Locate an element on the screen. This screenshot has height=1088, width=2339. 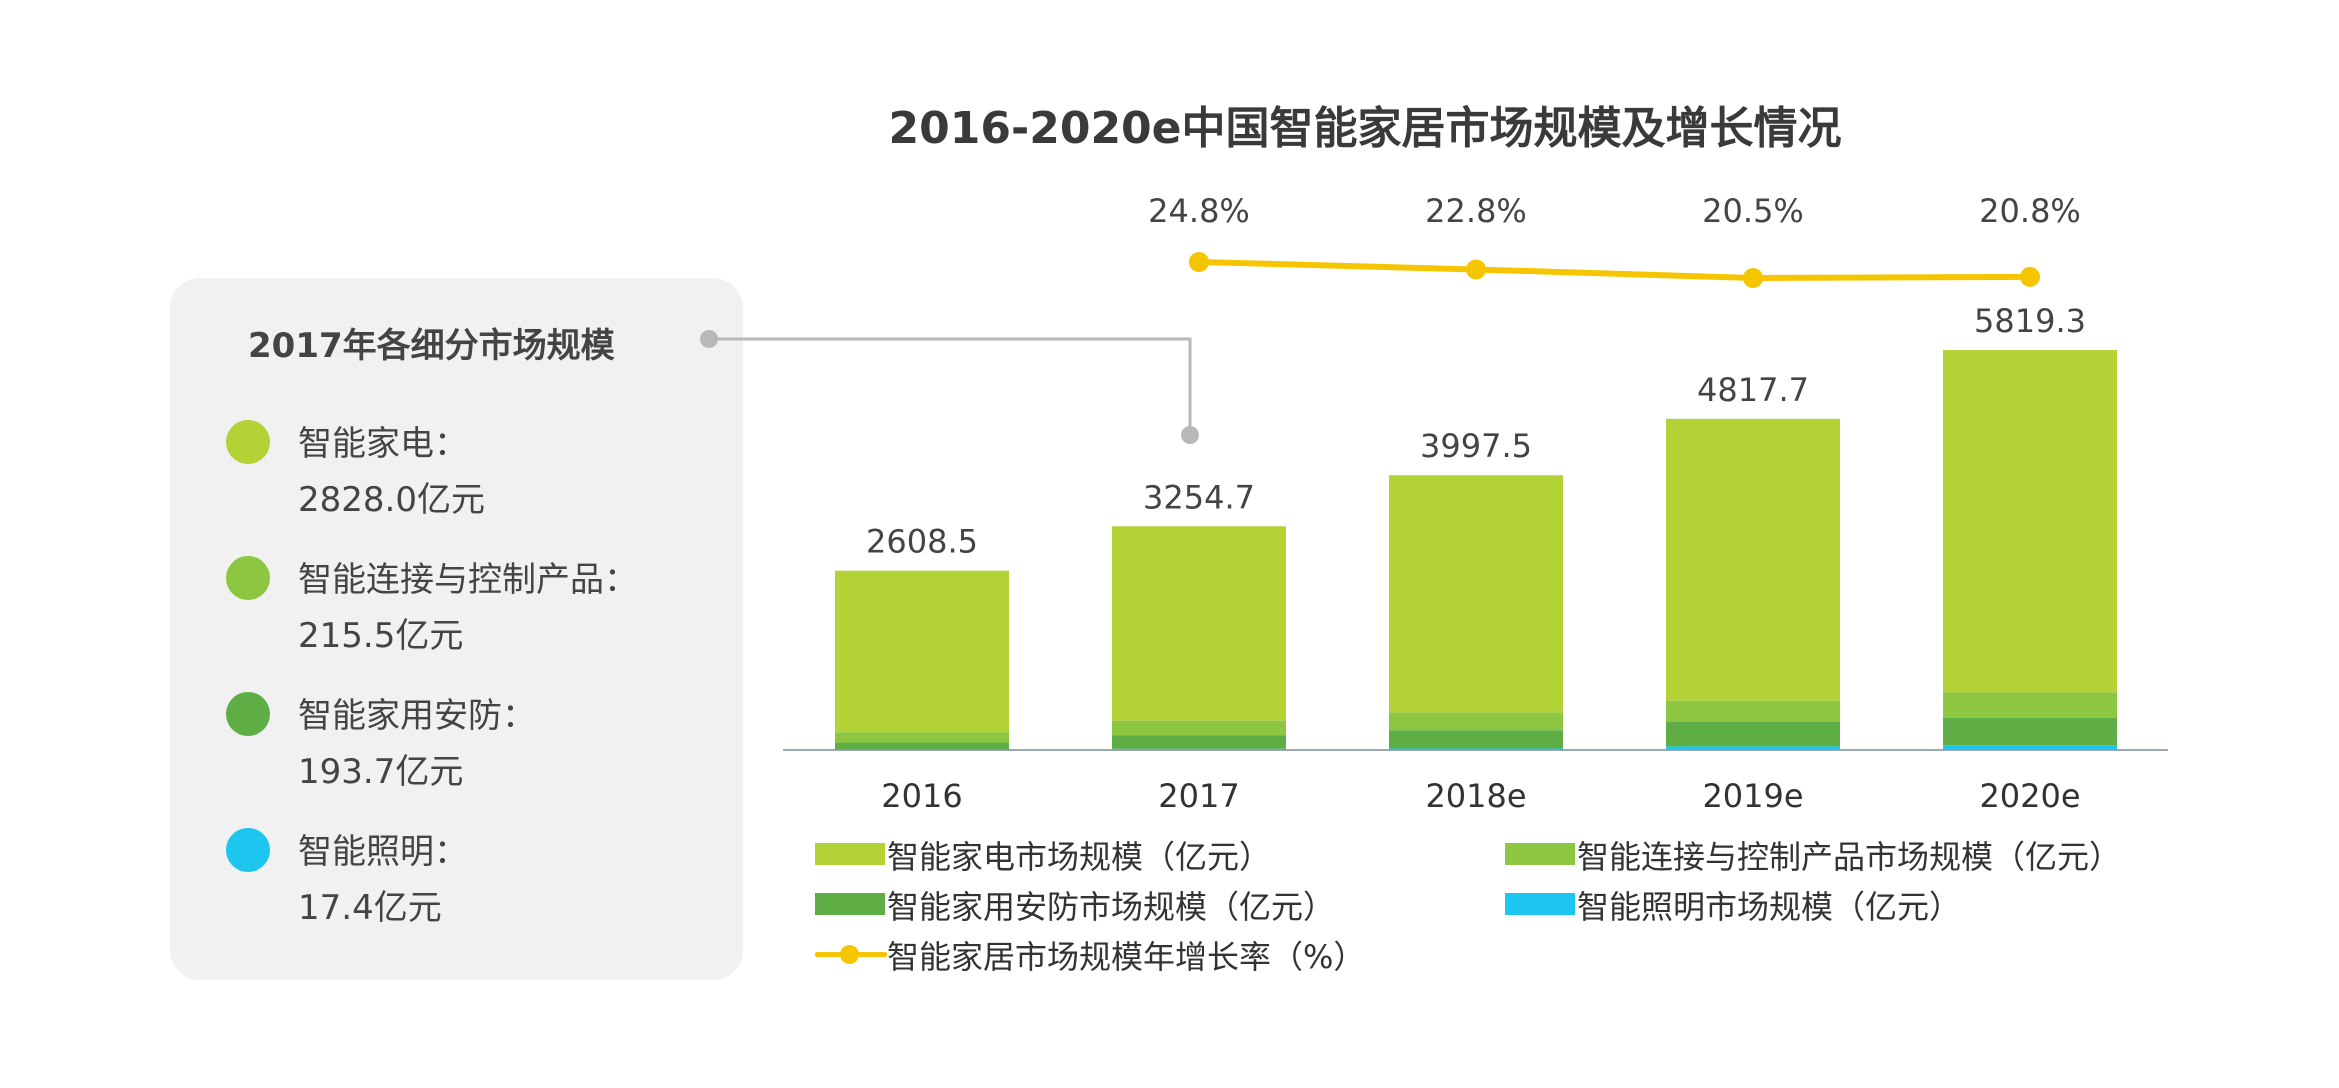
security-dot-icon is located at coordinates (248, 714).